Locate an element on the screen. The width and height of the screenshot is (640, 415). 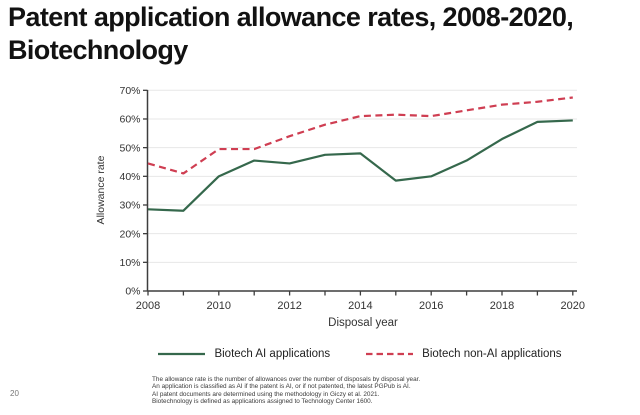
x-tick-label: 2008 is located at coordinates (148, 306).